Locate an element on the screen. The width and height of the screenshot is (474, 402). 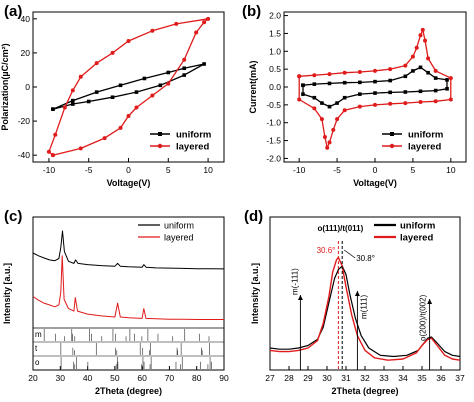
y-tick-label-a: -40 is located at coordinates (24, 155).